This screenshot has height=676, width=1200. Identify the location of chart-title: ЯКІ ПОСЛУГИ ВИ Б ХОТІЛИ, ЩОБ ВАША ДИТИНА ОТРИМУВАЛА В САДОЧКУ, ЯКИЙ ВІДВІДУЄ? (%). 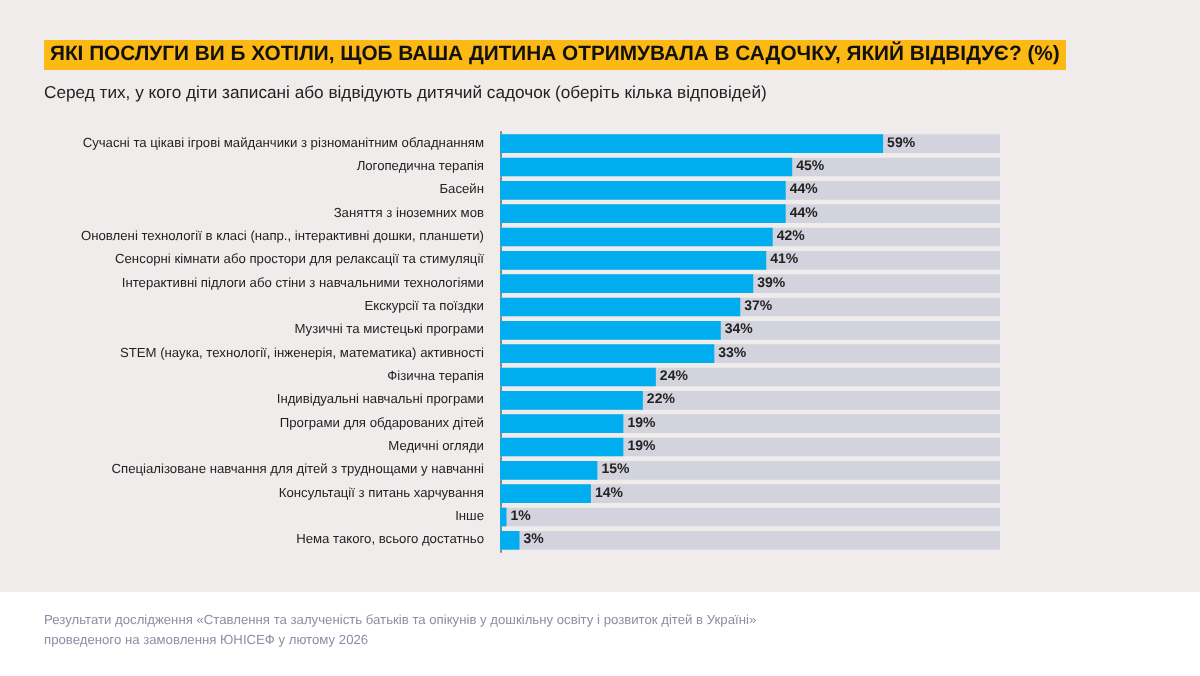
(555, 55).